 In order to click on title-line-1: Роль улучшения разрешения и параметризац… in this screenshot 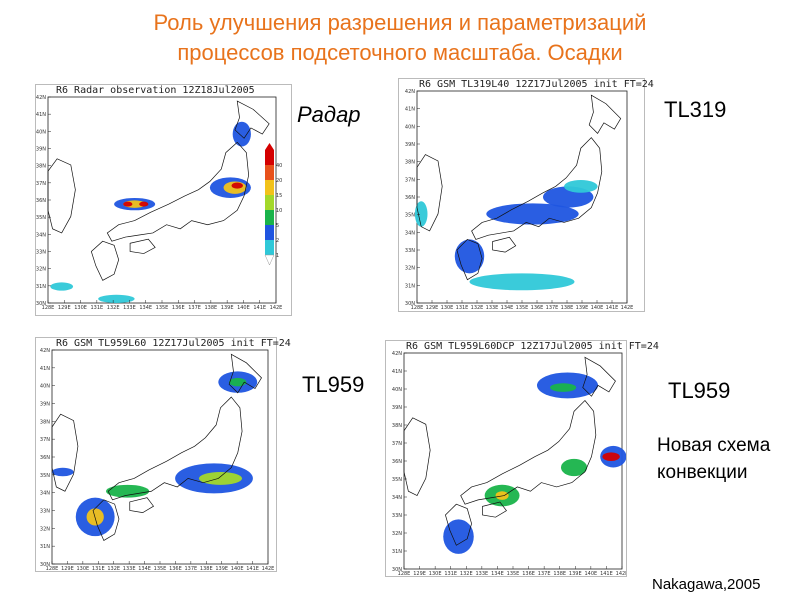, I will do `click(400, 22)`.